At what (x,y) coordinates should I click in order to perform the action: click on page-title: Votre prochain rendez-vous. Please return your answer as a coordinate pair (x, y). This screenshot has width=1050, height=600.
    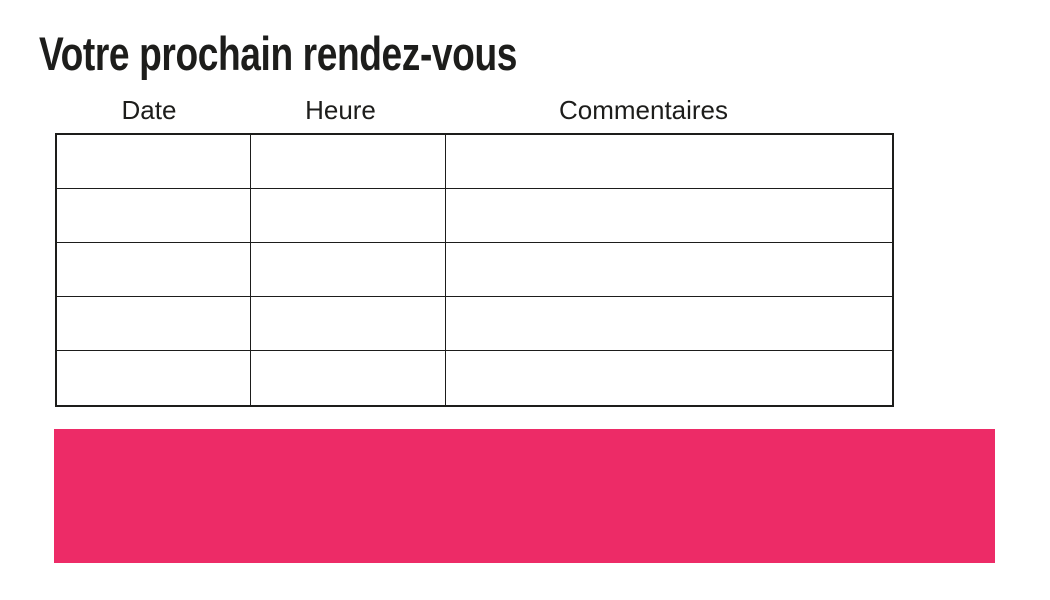
    Looking at the image, I should click on (278, 53).